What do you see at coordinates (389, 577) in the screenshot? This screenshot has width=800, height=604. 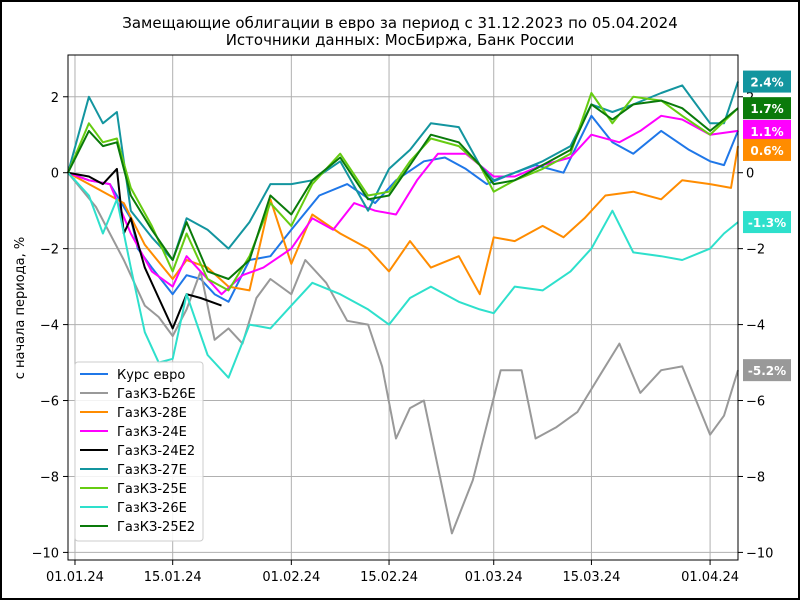 I see `x-tick-label: 15.02.24` at bounding box center [389, 577].